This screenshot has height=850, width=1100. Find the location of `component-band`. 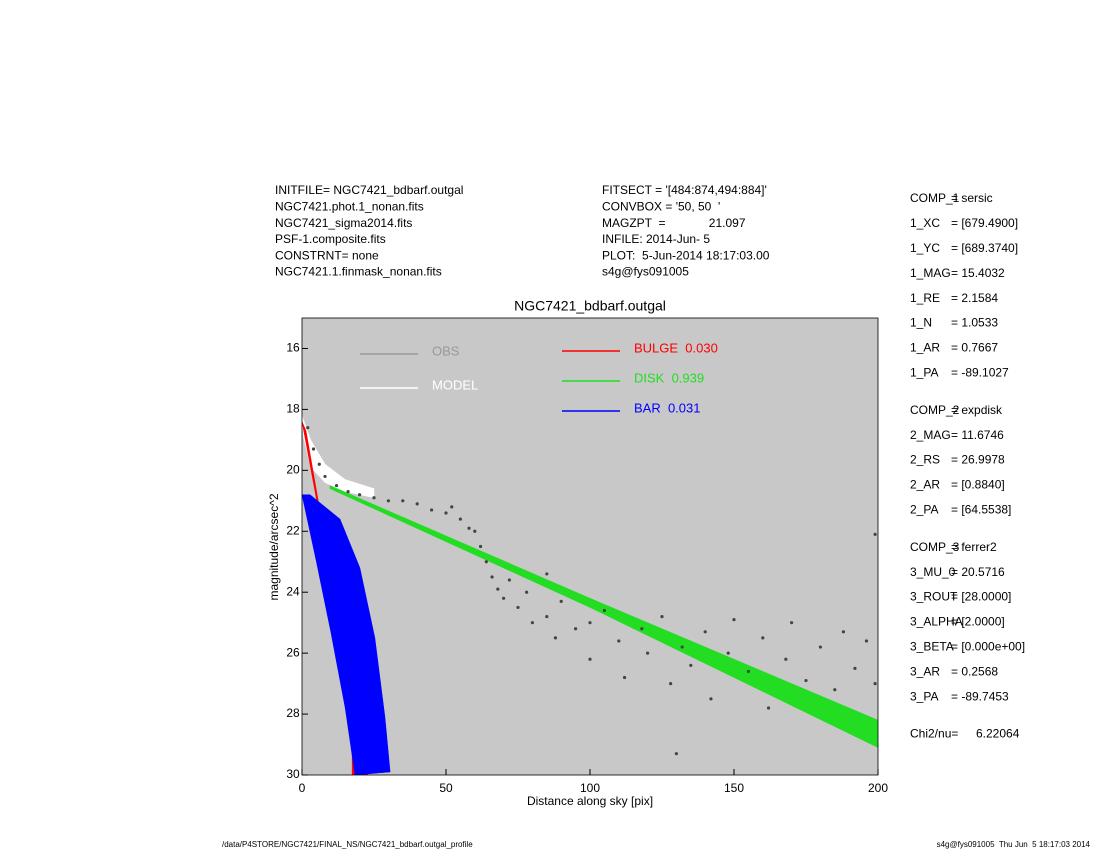

component-band is located at coordinates (346, 634).